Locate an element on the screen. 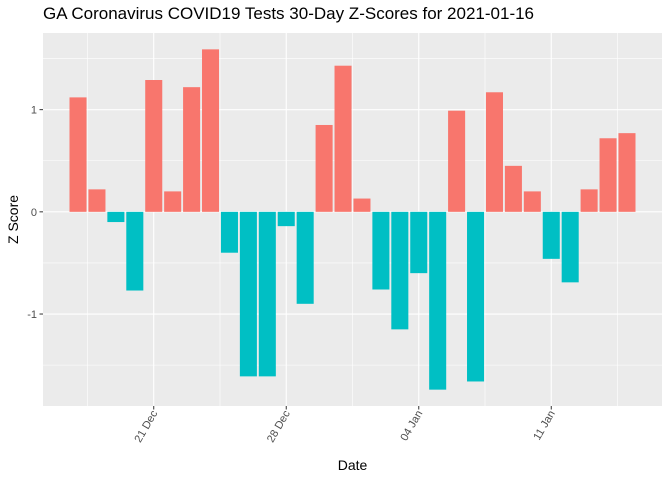 This screenshot has width=672, height=480. x-tick-label: 04 Jan is located at coordinates (411, 426).